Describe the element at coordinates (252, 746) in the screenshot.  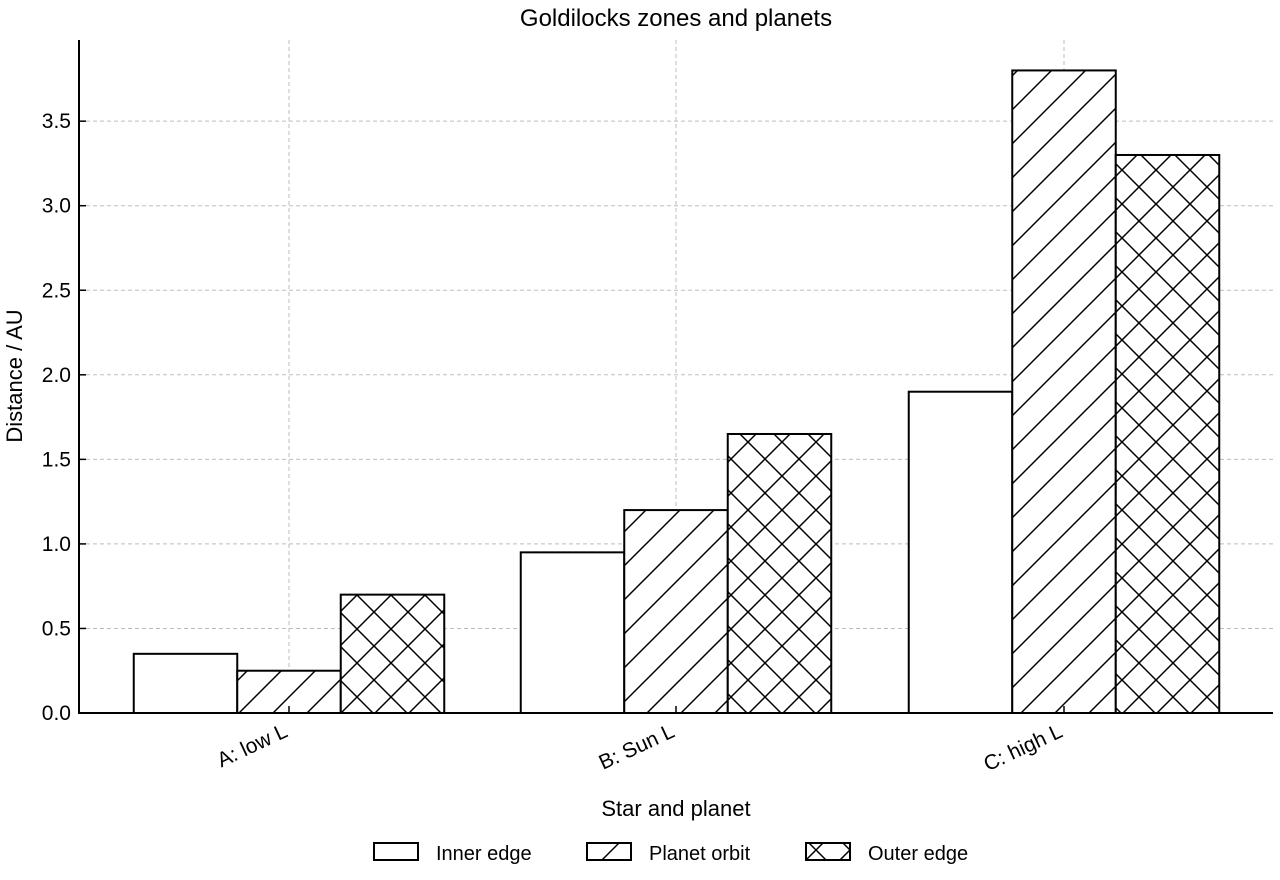
I see `x-tick-label: A: low L` at that location.